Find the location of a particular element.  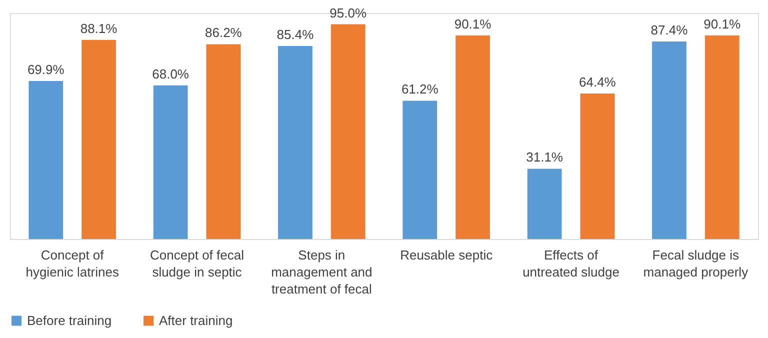

data-label: 86.2% is located at coordinates (223, 32).